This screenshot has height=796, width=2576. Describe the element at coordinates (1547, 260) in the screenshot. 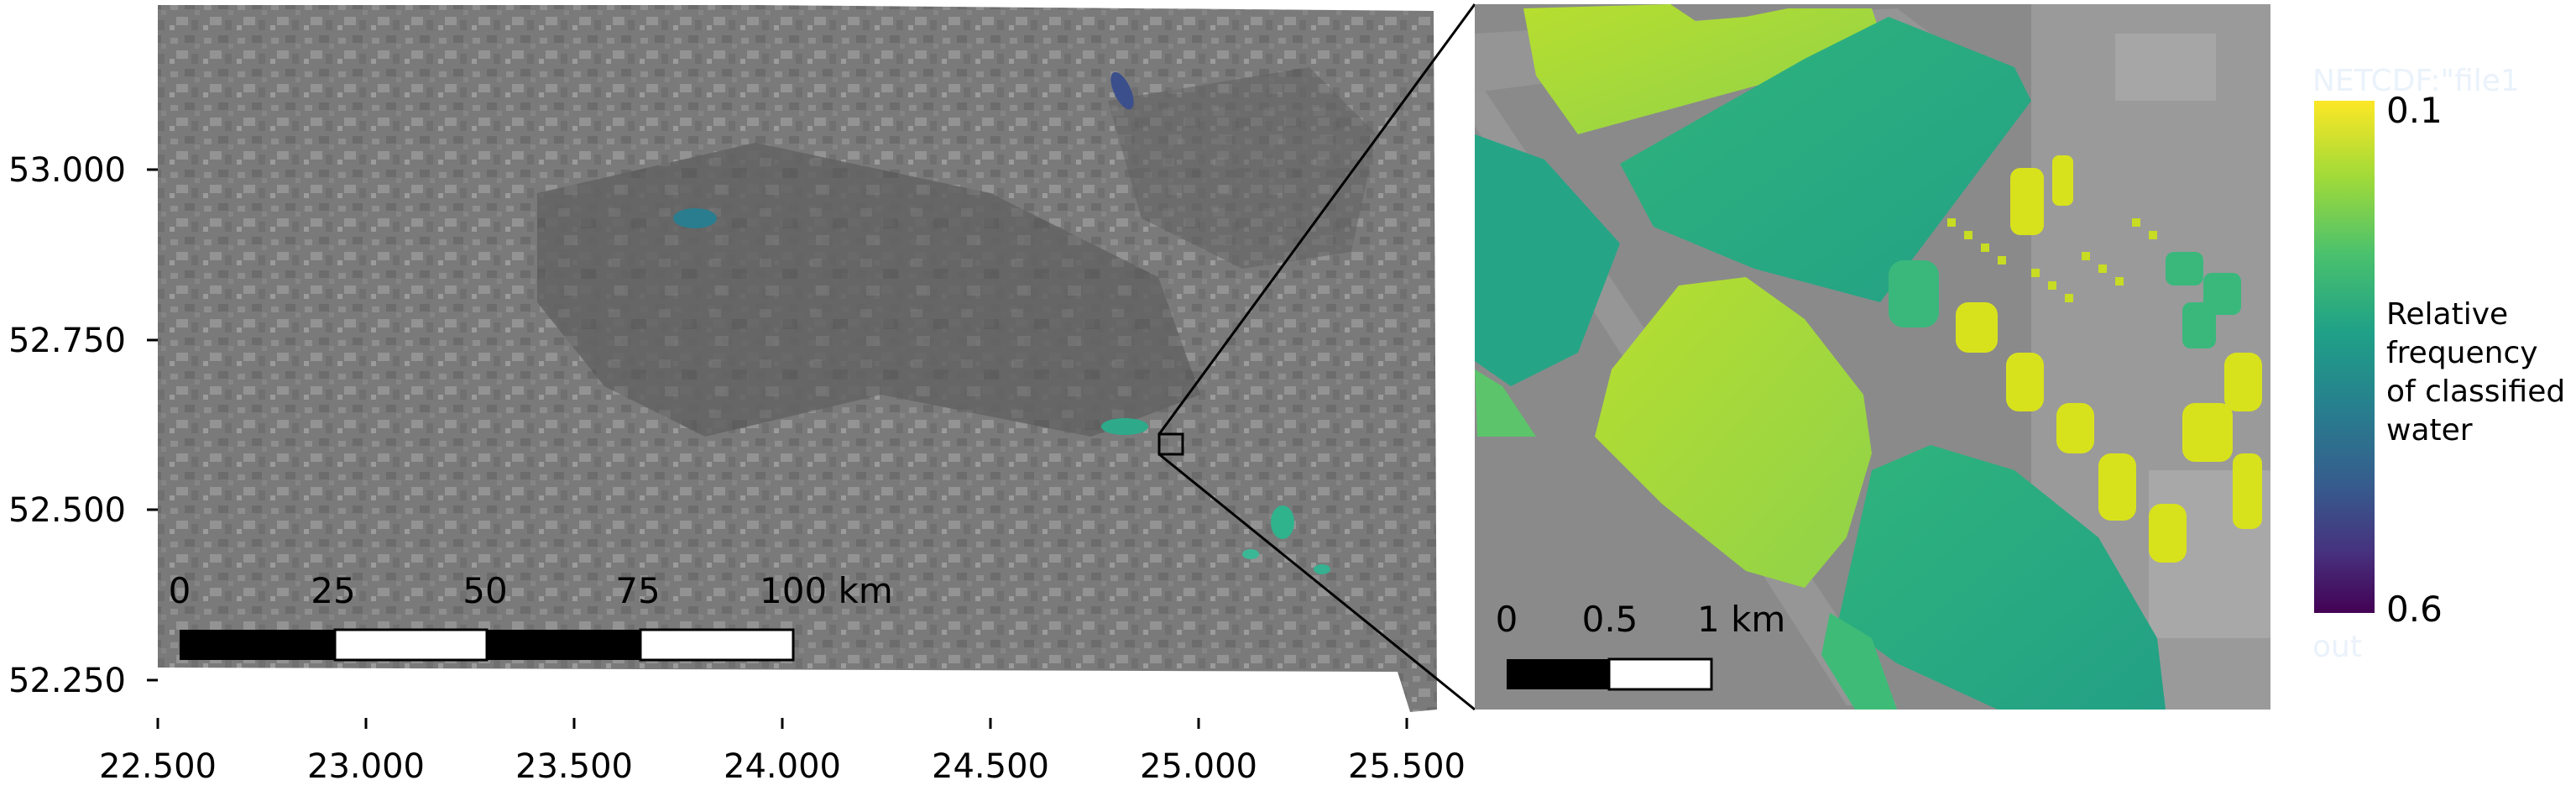

I see `field-left-teal` at that location.